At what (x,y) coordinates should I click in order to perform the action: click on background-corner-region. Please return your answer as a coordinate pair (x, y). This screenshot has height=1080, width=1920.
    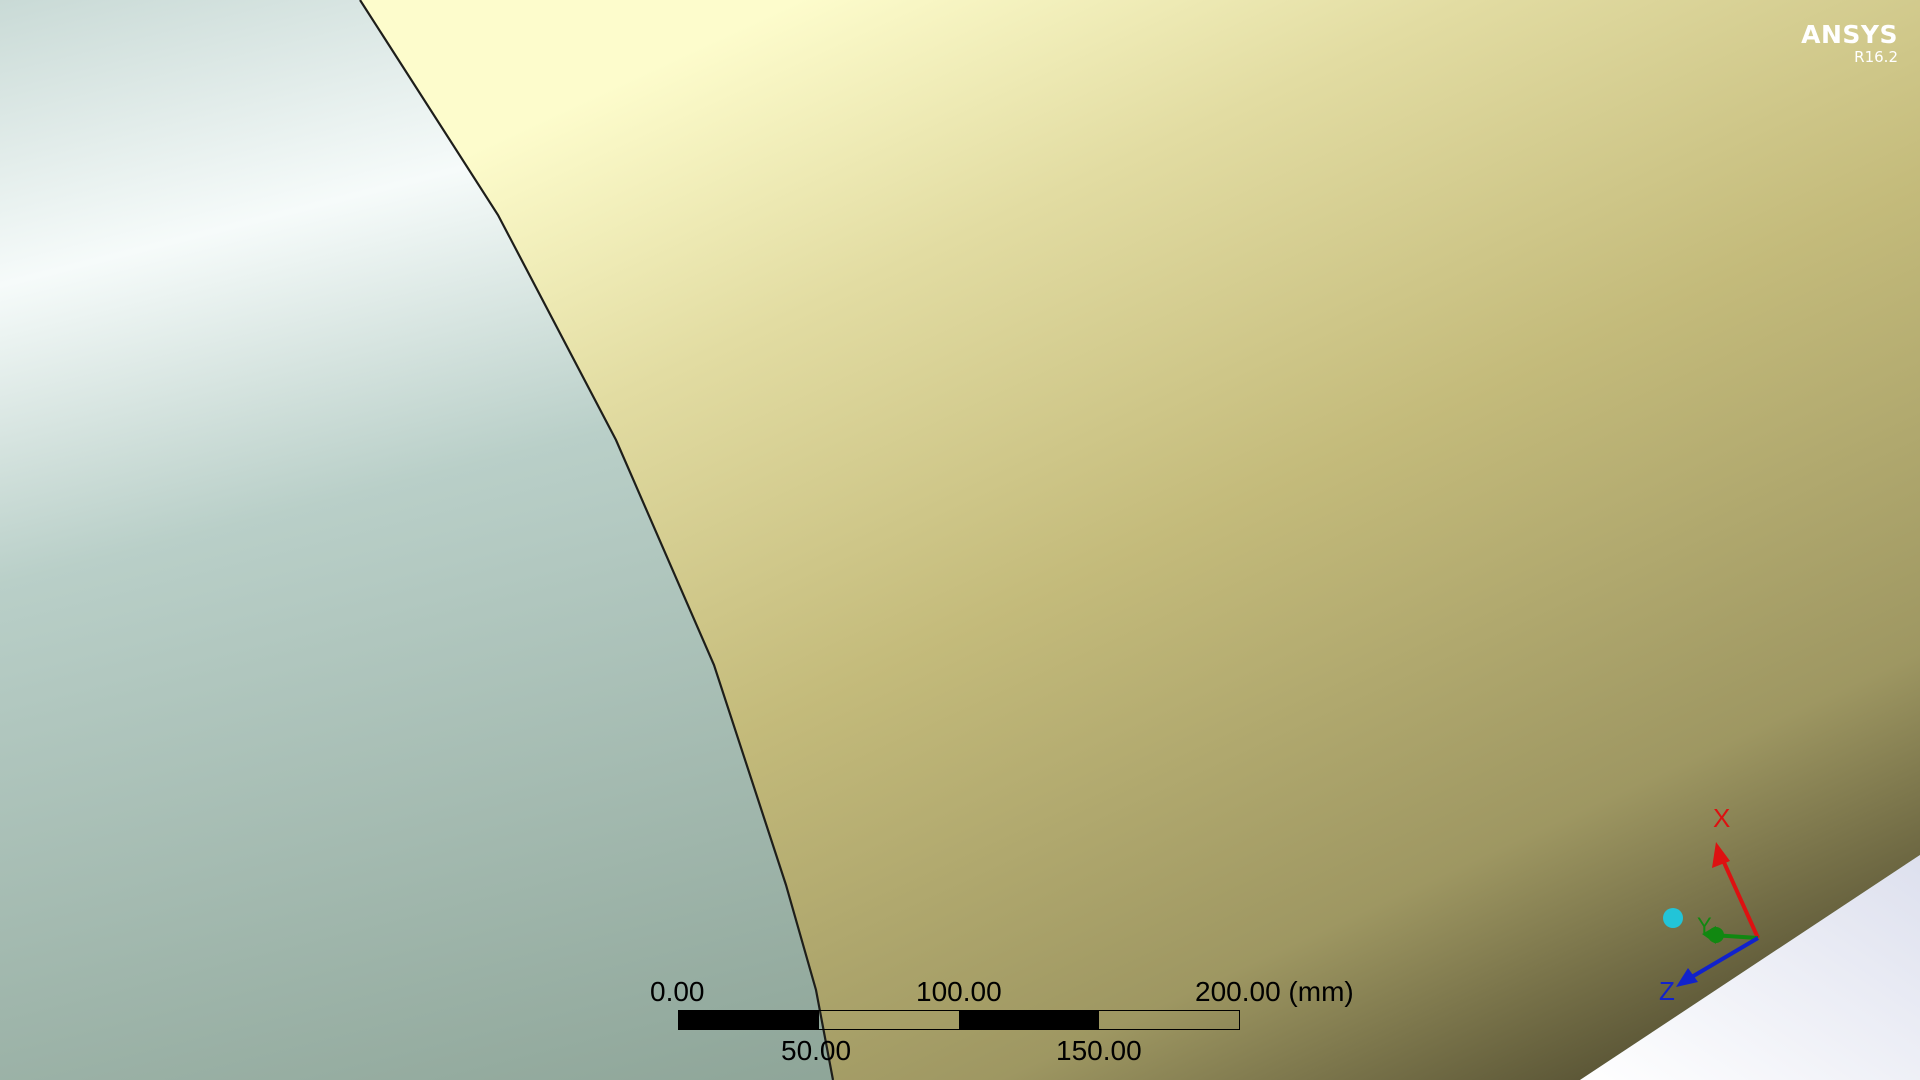
    Looking at the image, I should click on (1750, 967).